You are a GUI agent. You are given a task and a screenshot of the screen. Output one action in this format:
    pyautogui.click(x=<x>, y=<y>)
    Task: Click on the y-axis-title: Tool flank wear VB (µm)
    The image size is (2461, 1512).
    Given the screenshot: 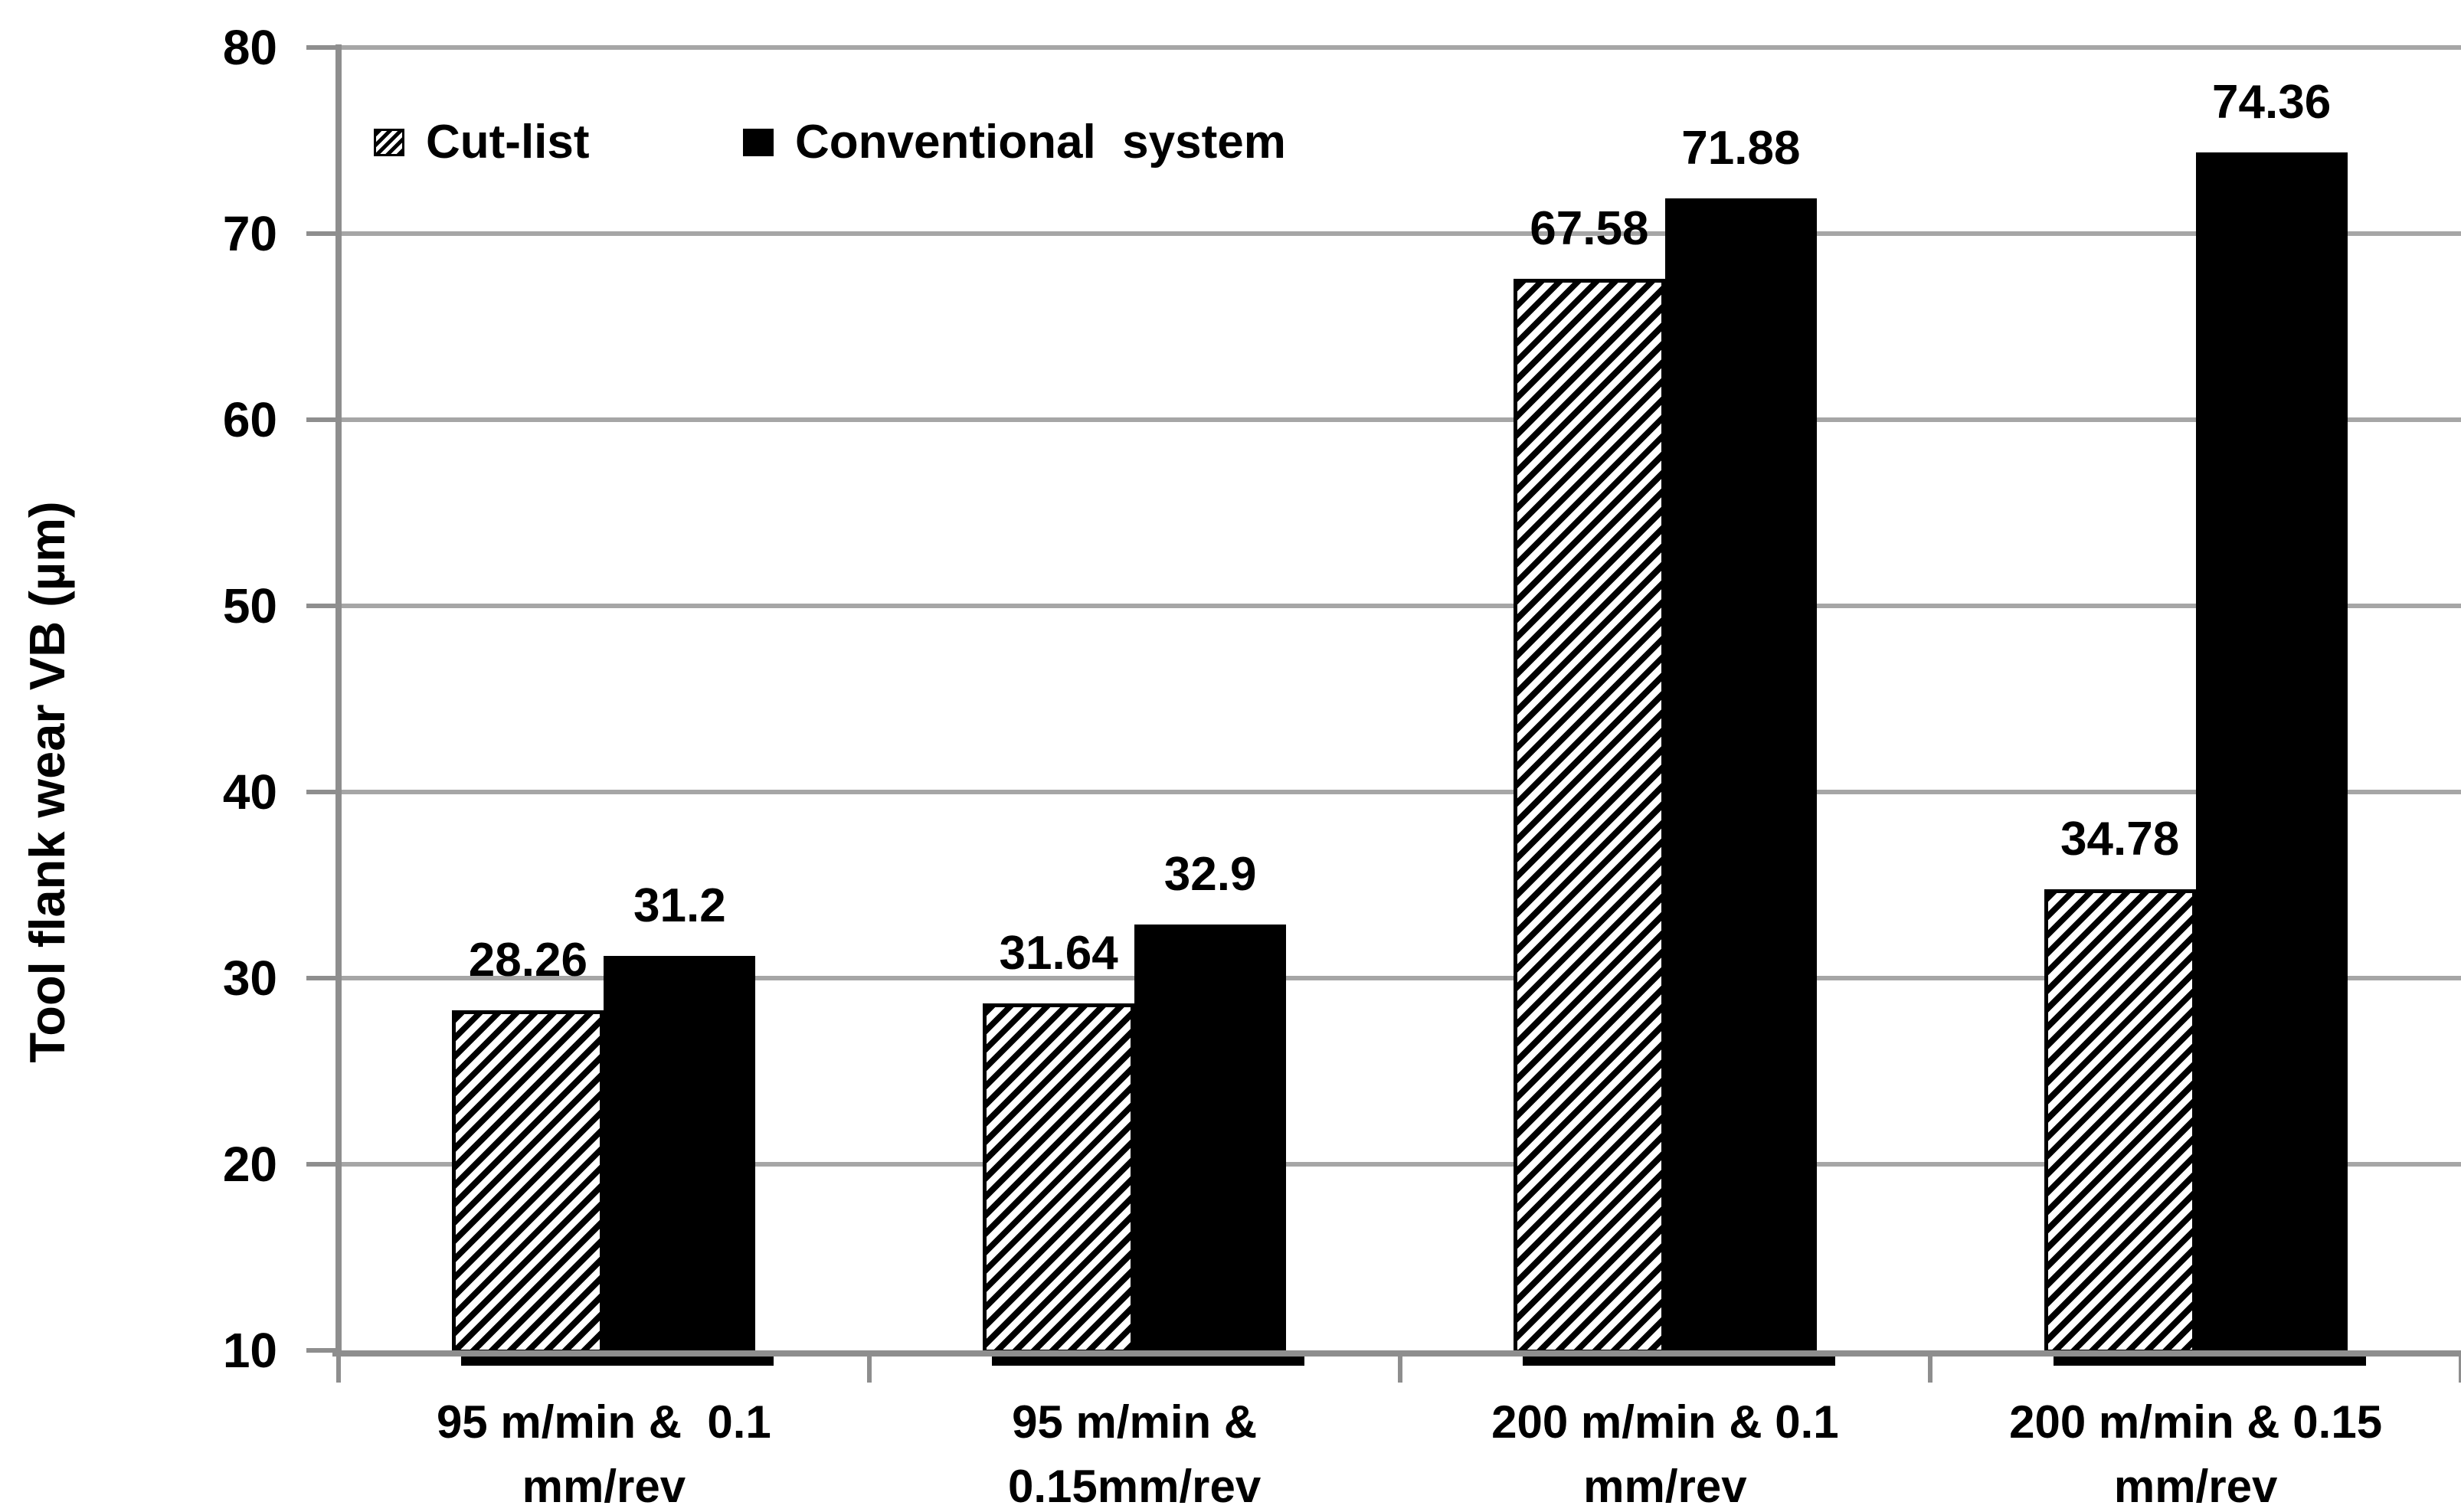 What is the action you would take?
    pyautogui.click(x=47, y=782)
    